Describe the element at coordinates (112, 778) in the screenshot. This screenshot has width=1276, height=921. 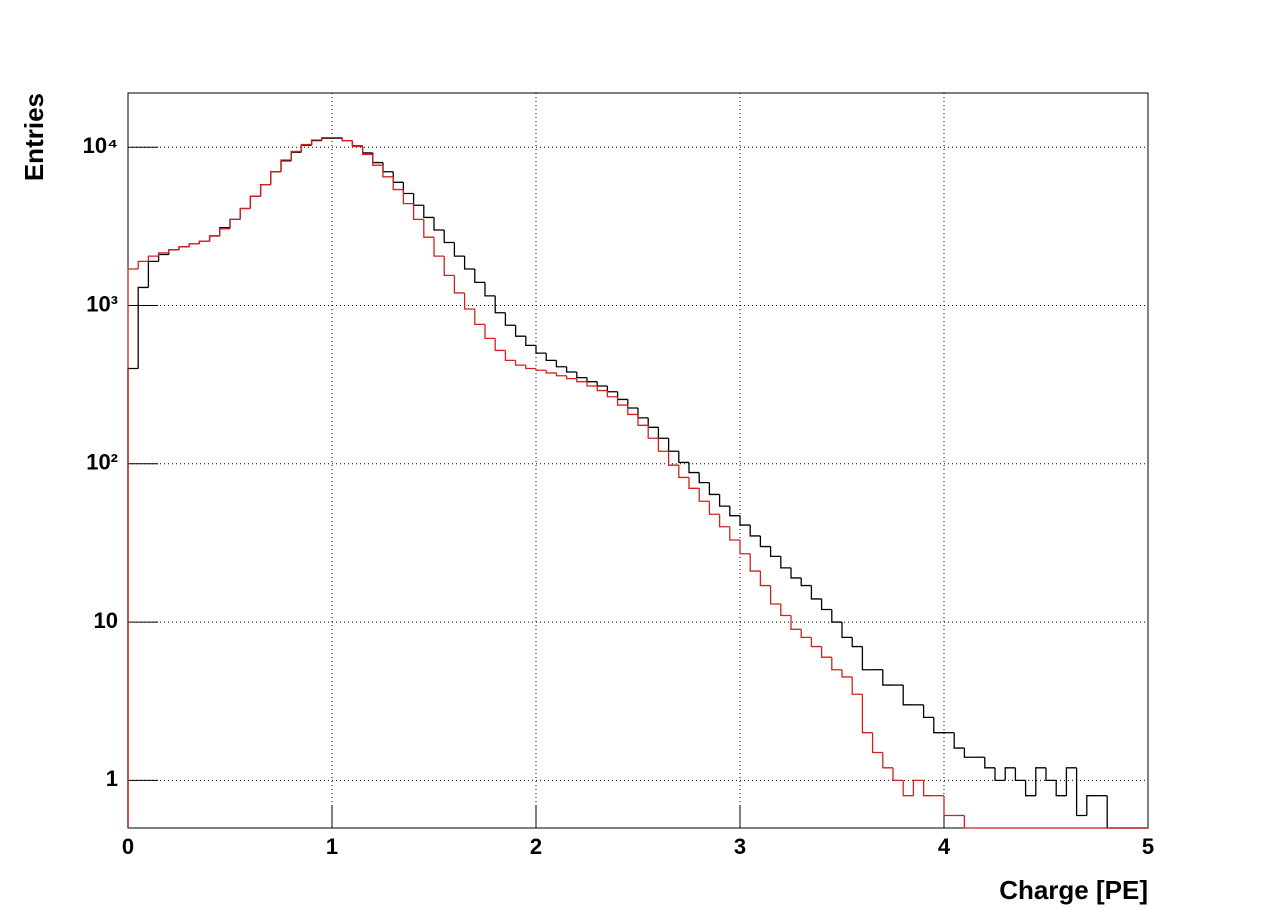
I see `y-tick-label: 1` at that location.